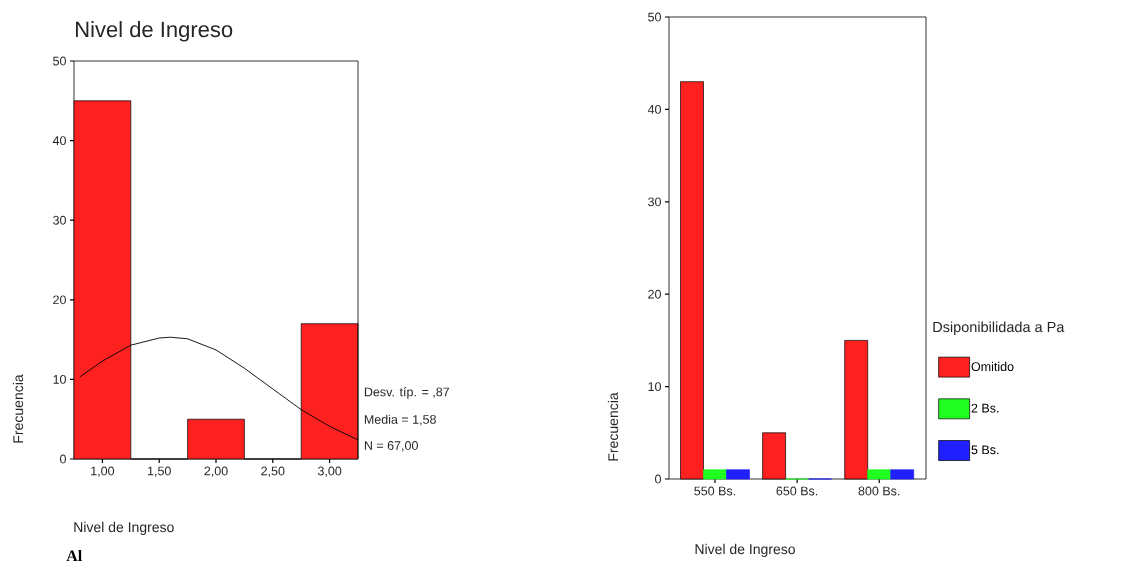 This screenshot has width=1134, height=562. What do you see at coordinates (74, 555) in the screenshot?
I see `text: Al` at bounding box center [74, 555].